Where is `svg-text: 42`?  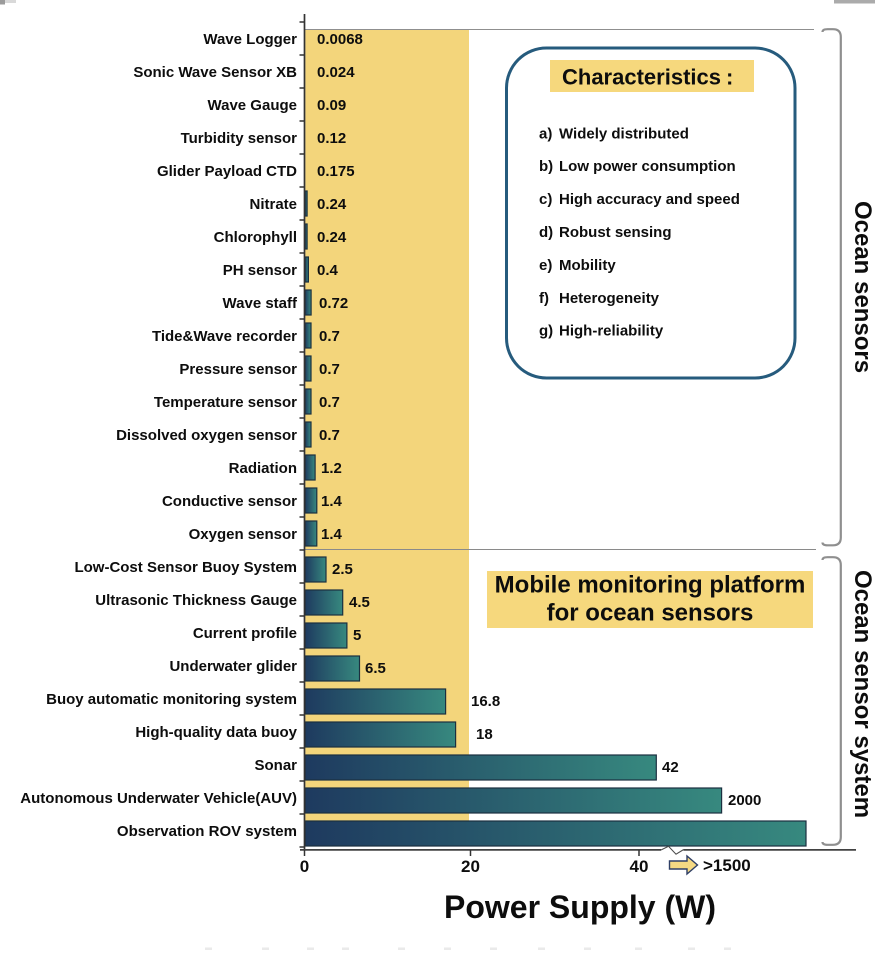
svg-text: 42 is located at coordinates (670, 767).